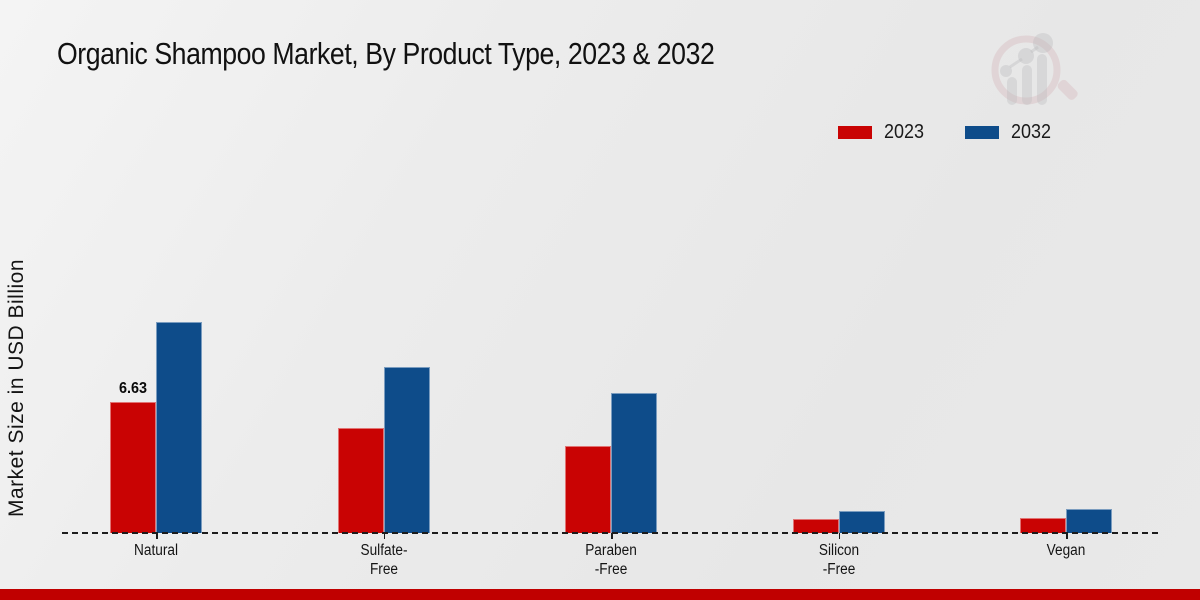  I want to click on bar-2032-silicon-free, so click(861, 522).